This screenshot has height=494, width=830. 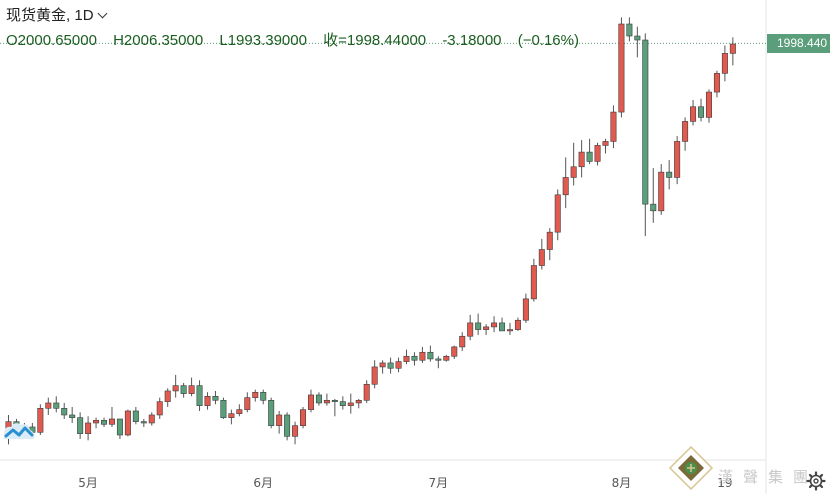 I want to click on change-percent: (−0.16%), so click(x=548, y=40).